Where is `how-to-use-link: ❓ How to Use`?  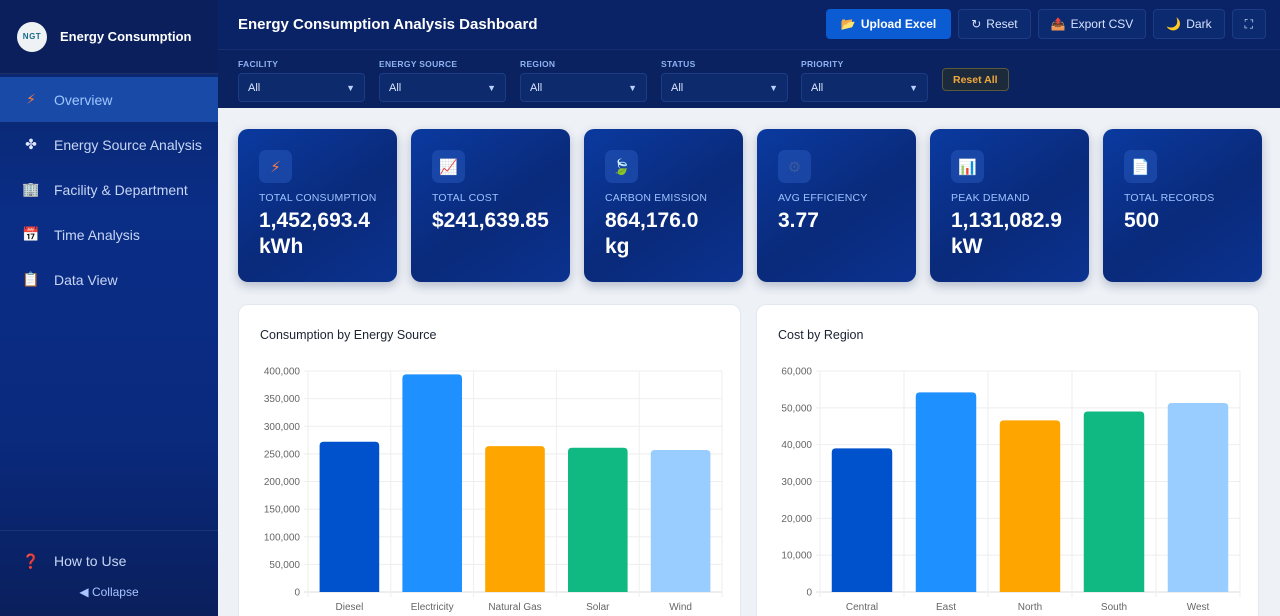
how-to-use-link: ❓ How to Use is located at coordinates (109, 561).